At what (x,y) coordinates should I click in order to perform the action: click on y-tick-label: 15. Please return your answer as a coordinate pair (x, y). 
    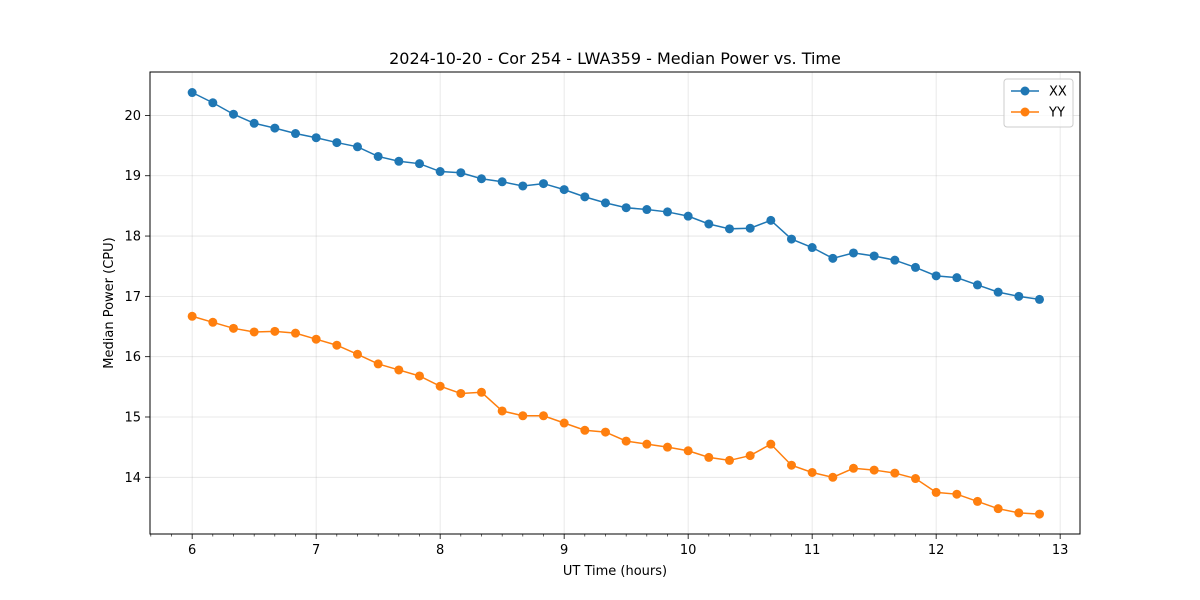
    Looking at the image, I should click on (132, 417).